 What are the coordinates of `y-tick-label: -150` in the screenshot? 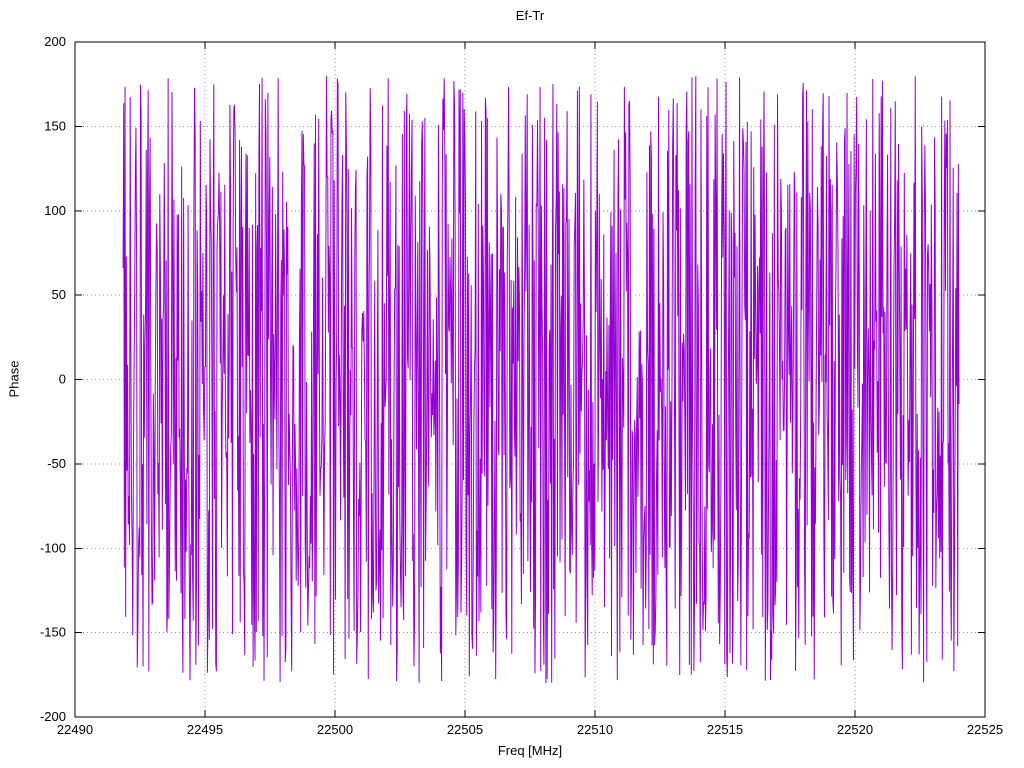 It's located at (53, 632).